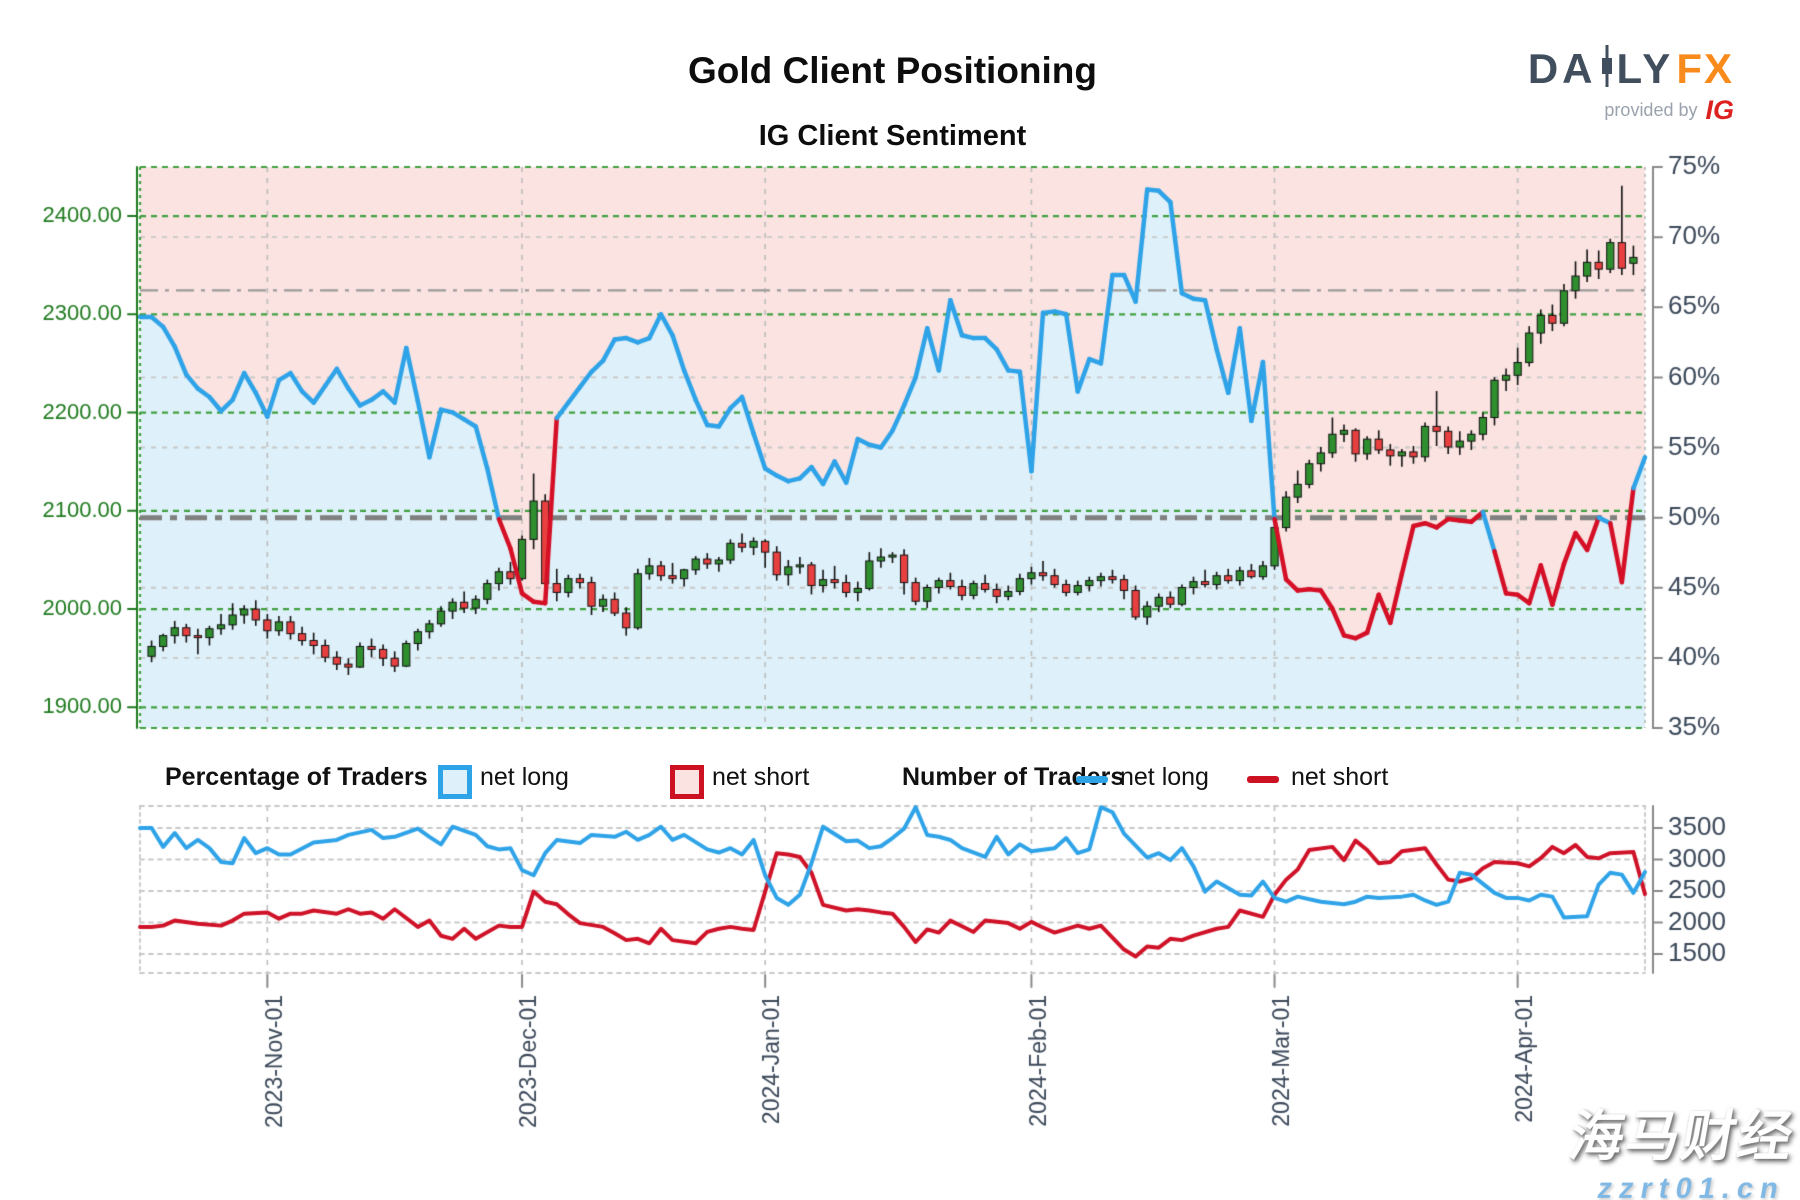  What do you see at coordinates (1645, 68) in the screenshot?
I see `logo-text-ly: LY` at bounding box center [1645, 68].